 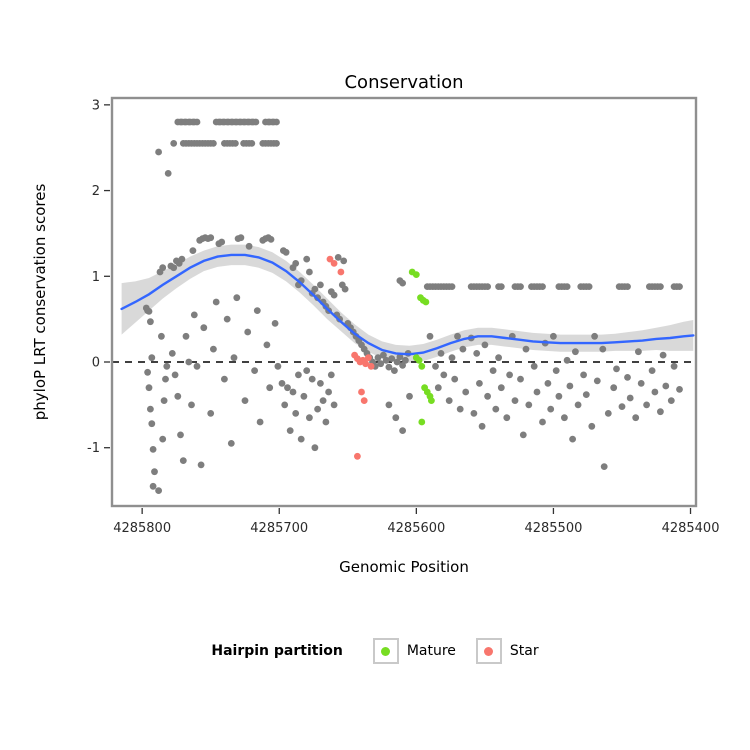 What do you see at coordinates (404, 567) in the screenshot?
I see `x-axis-label: Genomic Position` at bounding box center [404, 567].